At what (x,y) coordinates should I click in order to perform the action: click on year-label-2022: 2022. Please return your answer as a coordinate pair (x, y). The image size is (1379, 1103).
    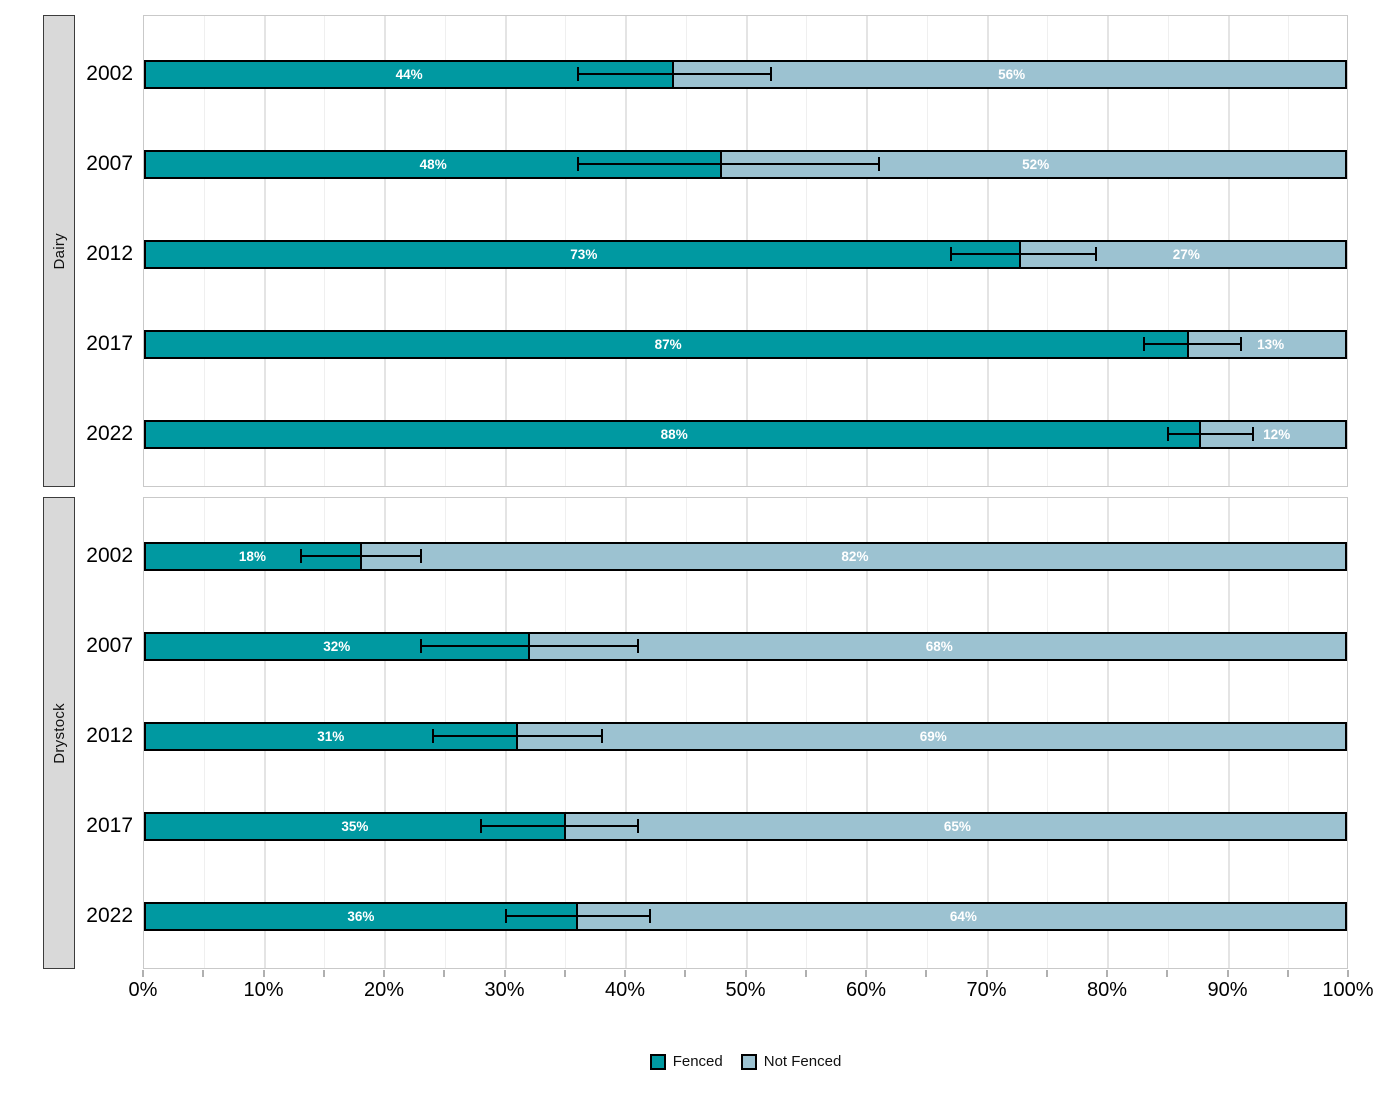
    Looking at the image, I should click on (109, 433).